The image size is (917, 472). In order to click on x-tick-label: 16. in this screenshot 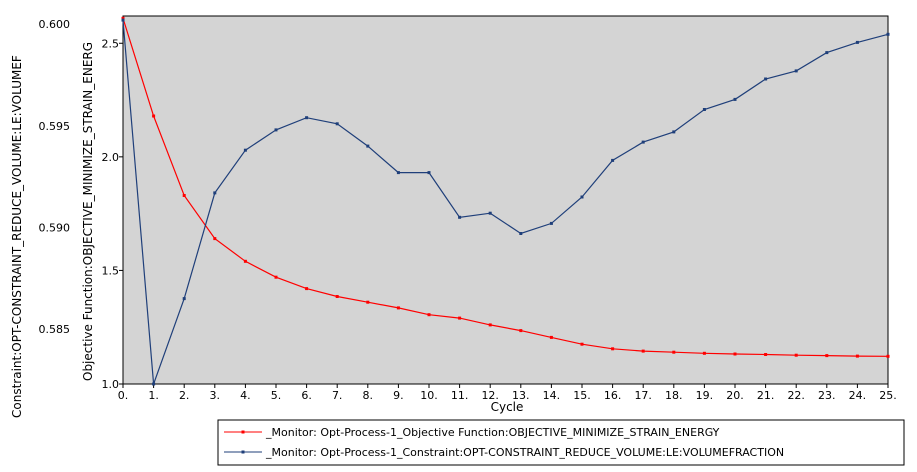, I will do `click(613, 395)`.